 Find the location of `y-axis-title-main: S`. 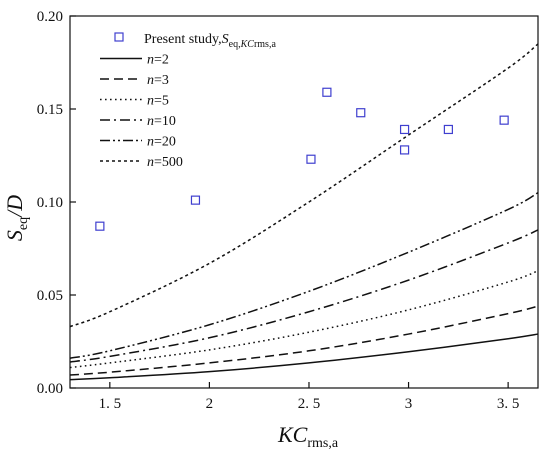

y-axis-title-main: S is located at coordinates (14, 235).